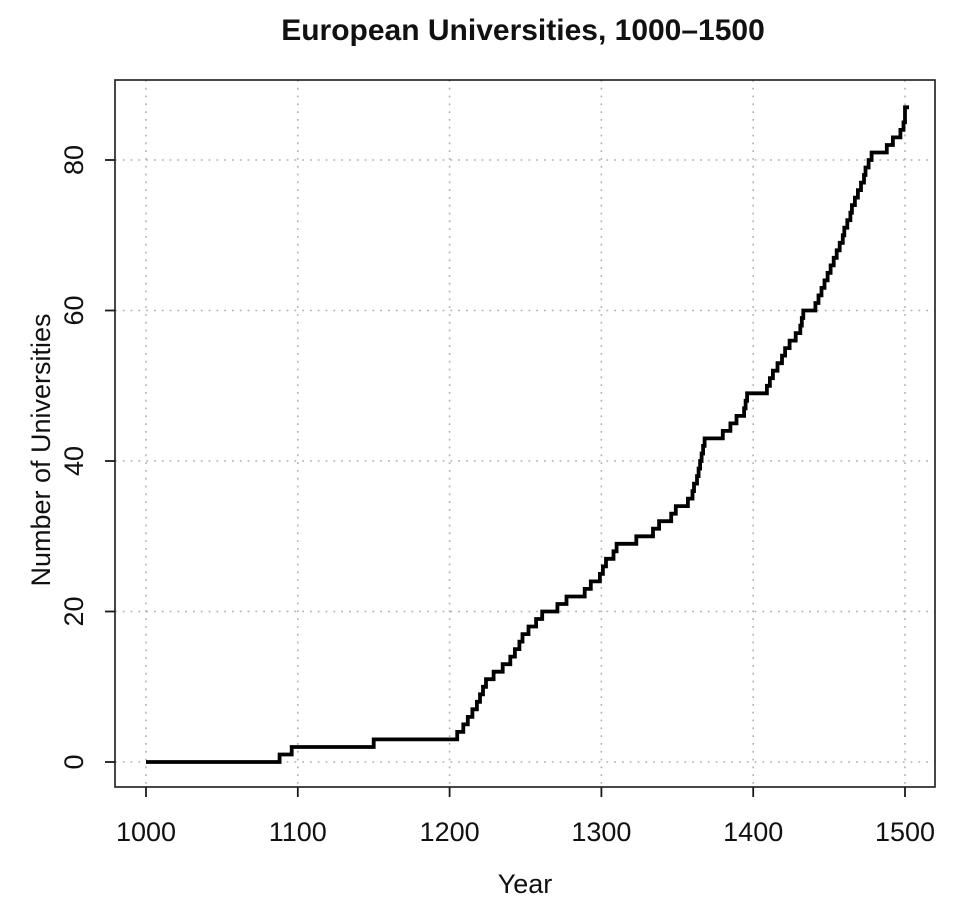 The image size is (955, 908). What do you see at coordinates (146, 832) in the screenshot?
I see `x-tick-label: 1000` at bounding box center [146, 832].